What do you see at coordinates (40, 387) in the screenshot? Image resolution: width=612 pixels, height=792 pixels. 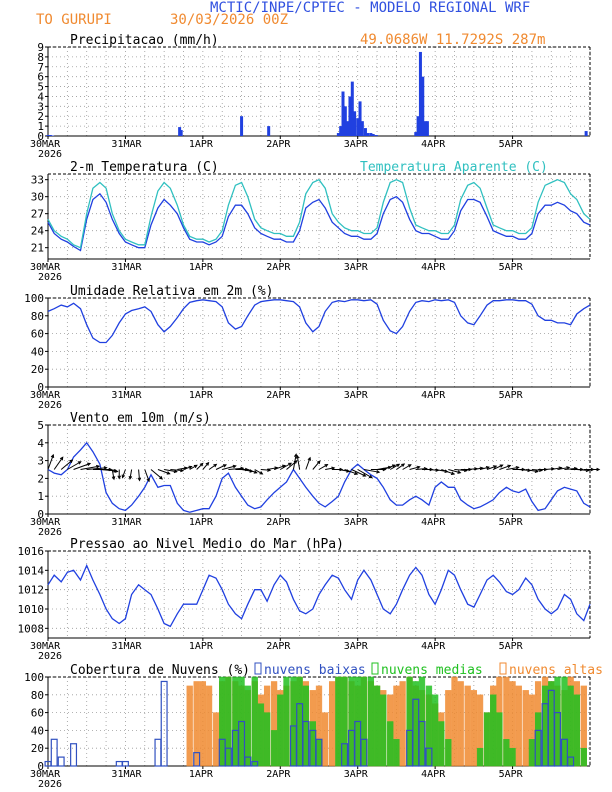 I see `y-tick-label: 0` at bounding box center [40, 387].